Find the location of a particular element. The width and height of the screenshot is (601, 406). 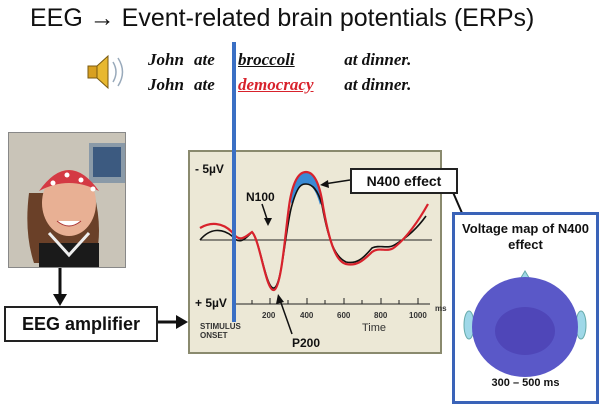

voltage-map-box: Voltage map of N400 effect 300 – 500 ms is located at coordinates (525, 308).